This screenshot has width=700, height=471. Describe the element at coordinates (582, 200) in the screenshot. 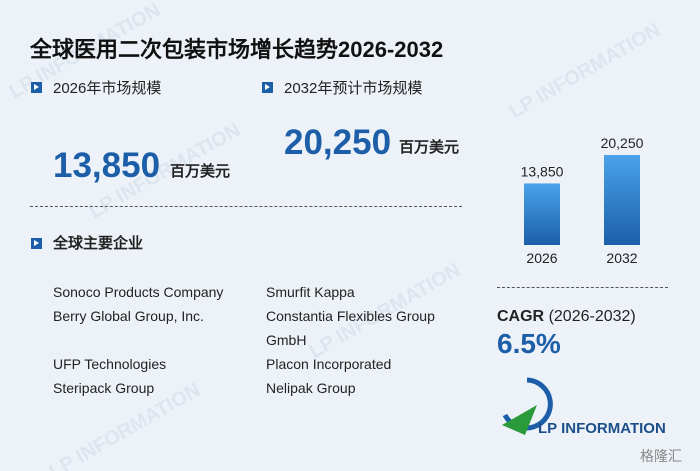

I see `chart: 13,850 2026 20,250 2032` at that location.